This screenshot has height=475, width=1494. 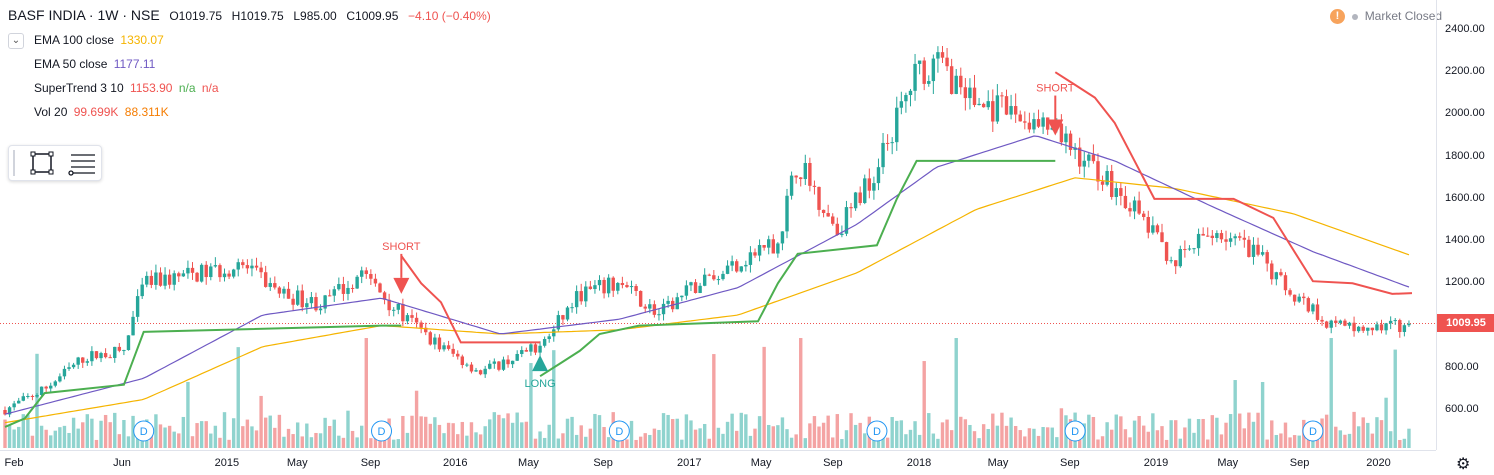 What do you see at coordinates (81, 165) in the screenshot?
I see `menu-lines-icon` at bounding box center [81, 165].